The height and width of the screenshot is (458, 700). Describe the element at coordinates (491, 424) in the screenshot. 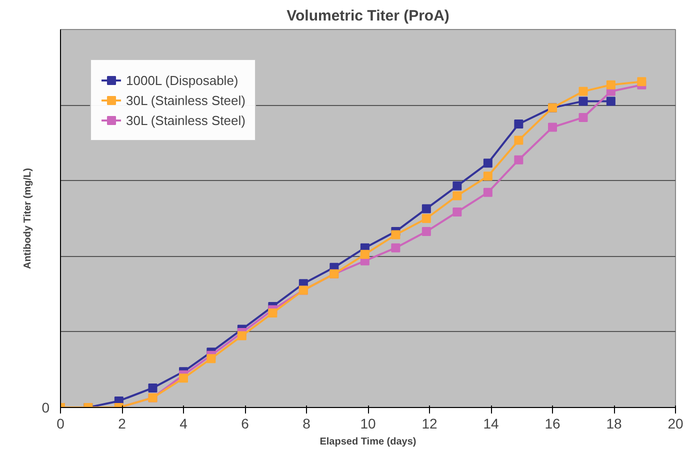

I see `x-tick-label: 14` at that location.